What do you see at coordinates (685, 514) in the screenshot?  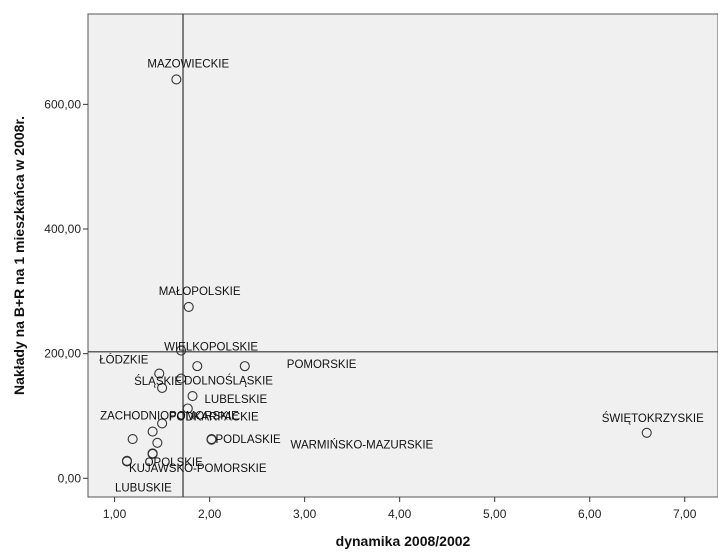 I see `x-tick-label: 7,00` at bounding box center [685, 514].